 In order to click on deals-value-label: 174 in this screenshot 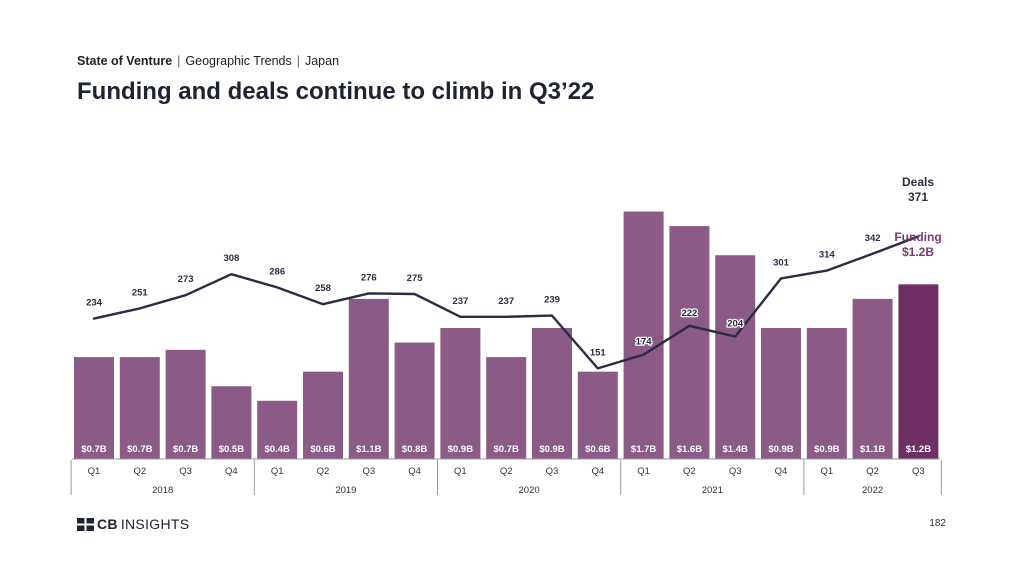, I will do `click(644, 342)`.